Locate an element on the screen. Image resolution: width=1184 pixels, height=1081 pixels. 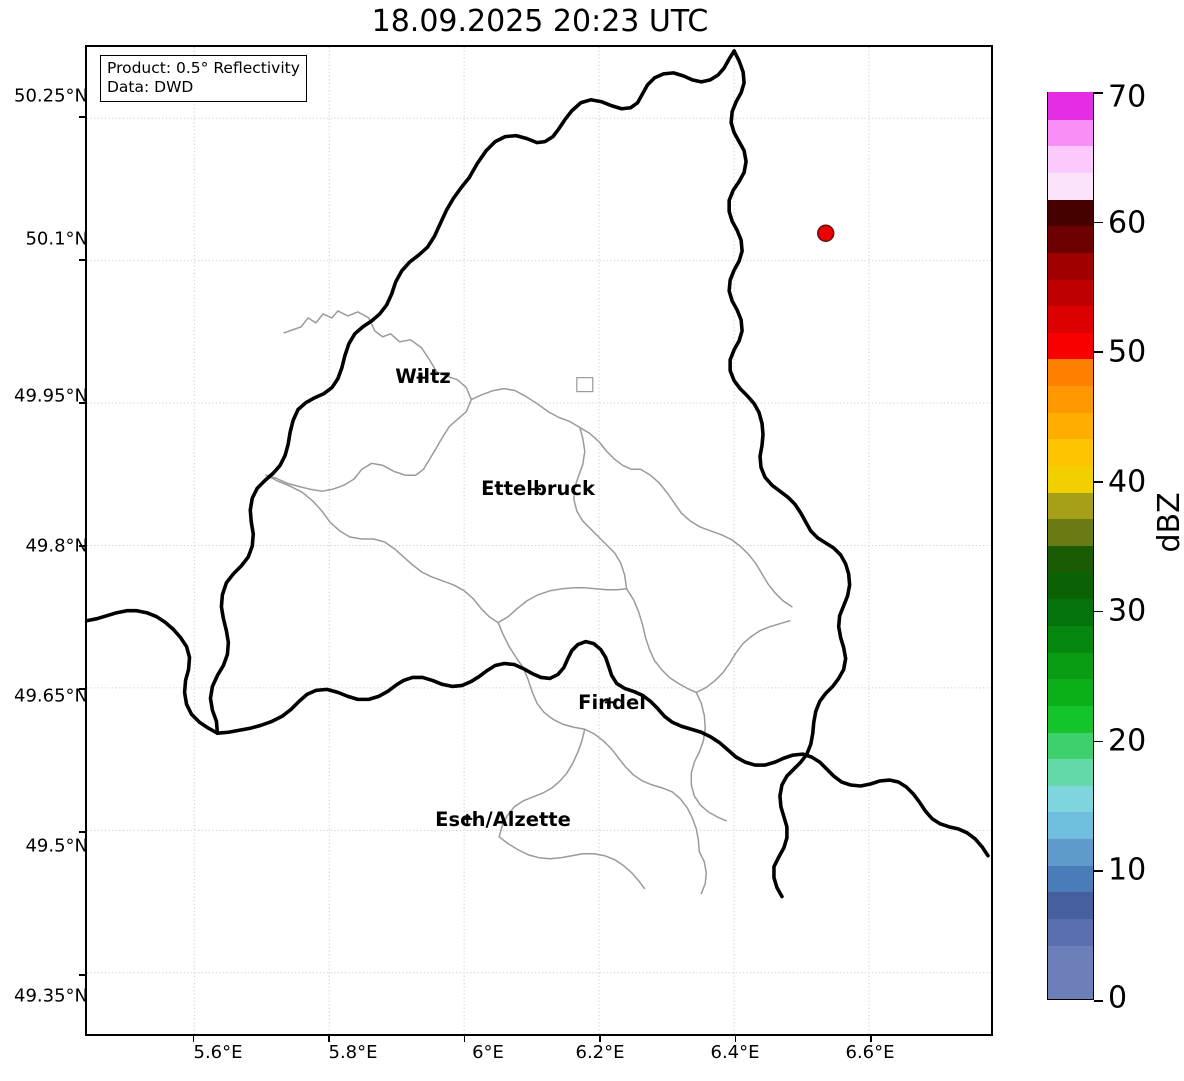
lat-tick-label-1: 50.1°N is located at coordinates (56, 239).